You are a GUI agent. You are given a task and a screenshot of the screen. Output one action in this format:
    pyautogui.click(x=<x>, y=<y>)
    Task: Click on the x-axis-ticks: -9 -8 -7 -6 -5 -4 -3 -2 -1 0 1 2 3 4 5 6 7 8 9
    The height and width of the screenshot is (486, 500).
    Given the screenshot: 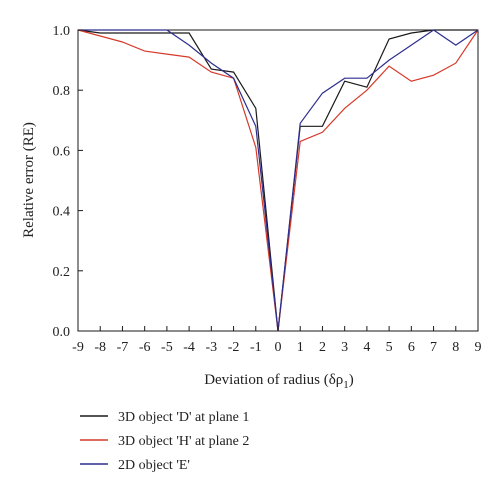 What is the action you would take?
    pyautogui.click(x=277, y=340)
    